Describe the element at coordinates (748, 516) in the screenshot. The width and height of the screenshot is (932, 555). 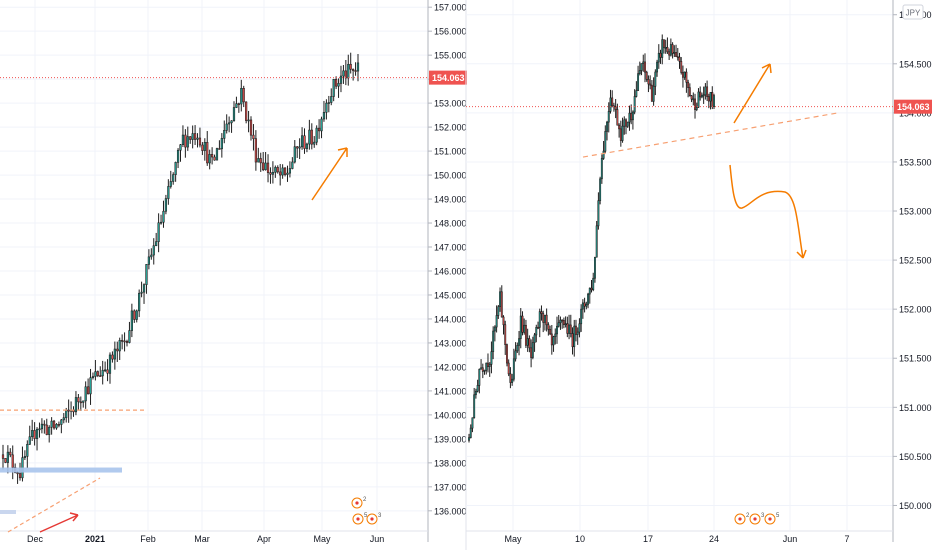
I see `event-marker-count: 2` at that location.